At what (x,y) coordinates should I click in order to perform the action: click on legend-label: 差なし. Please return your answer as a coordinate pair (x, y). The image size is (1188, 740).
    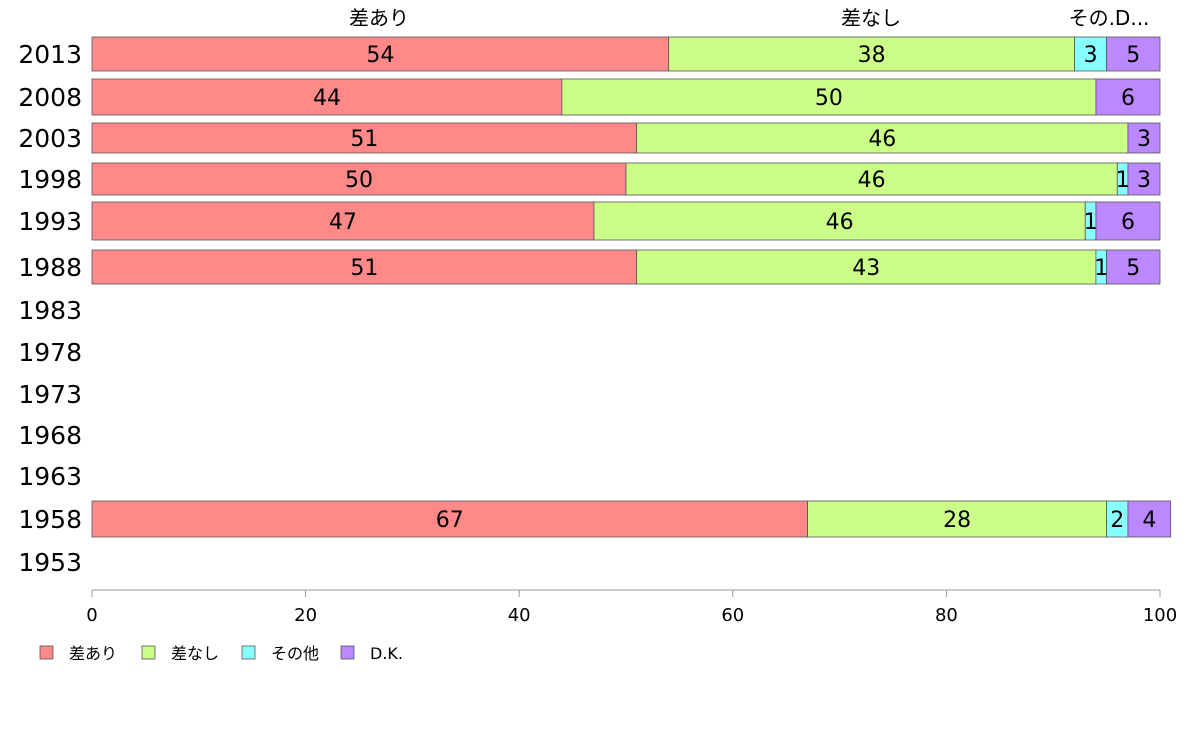
    Looking at the image, I should click on (195, 653).